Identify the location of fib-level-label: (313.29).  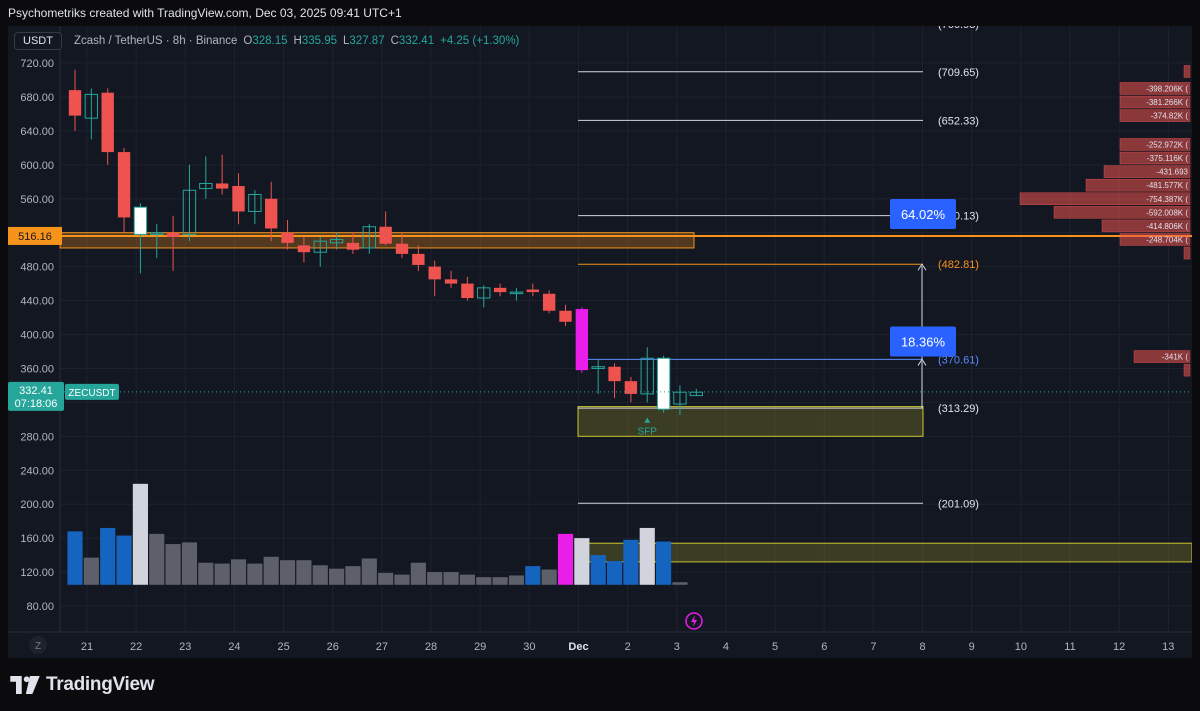
(958, 409).